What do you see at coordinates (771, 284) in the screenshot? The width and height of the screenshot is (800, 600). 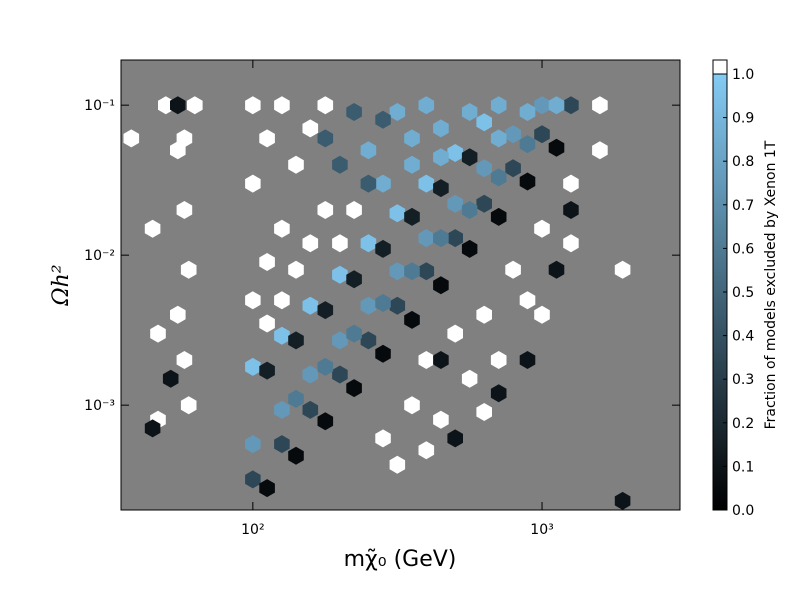 I see `colorbar-label: Fraction of models excluded by Xenon 1T` at bounding box center [771, 284].